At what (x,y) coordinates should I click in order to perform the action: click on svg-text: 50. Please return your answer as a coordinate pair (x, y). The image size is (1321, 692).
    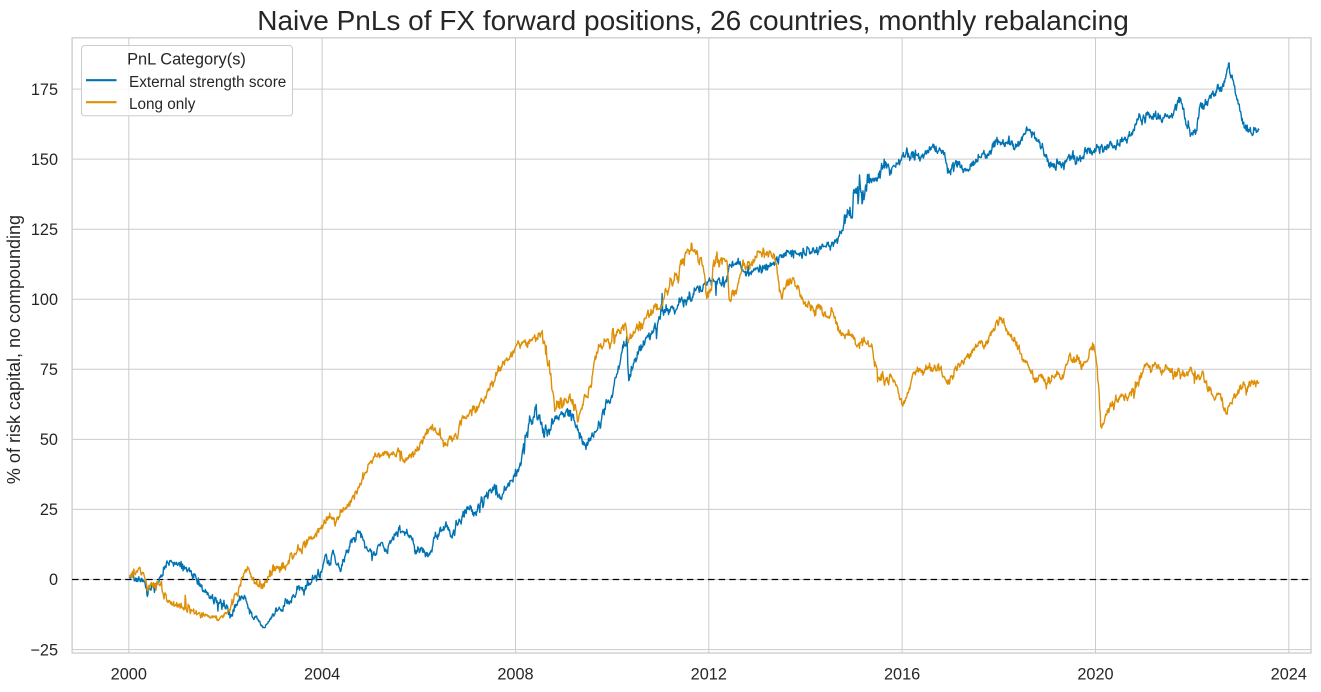
    Looking at the image, I should click on (49, 440).